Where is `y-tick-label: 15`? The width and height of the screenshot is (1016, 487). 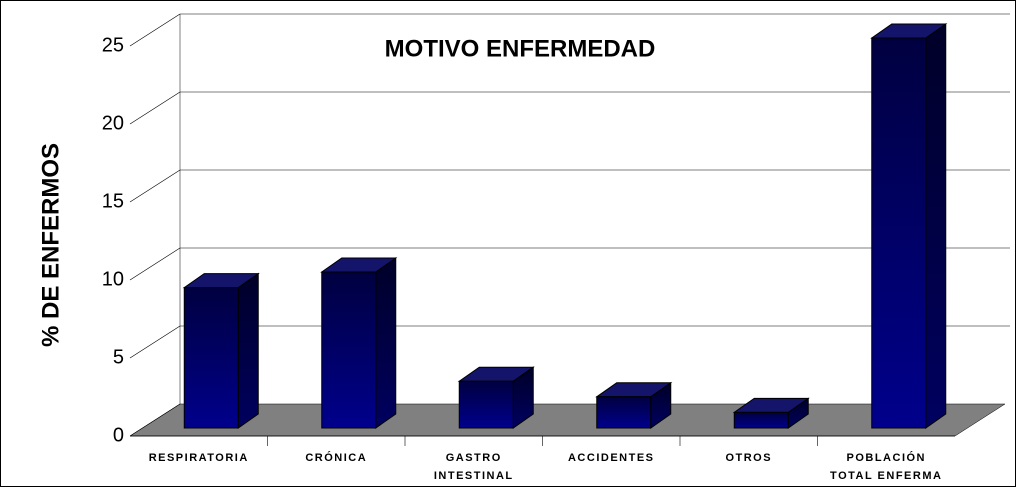
y-tick-label: 15 is located at coordinates (113, 201).